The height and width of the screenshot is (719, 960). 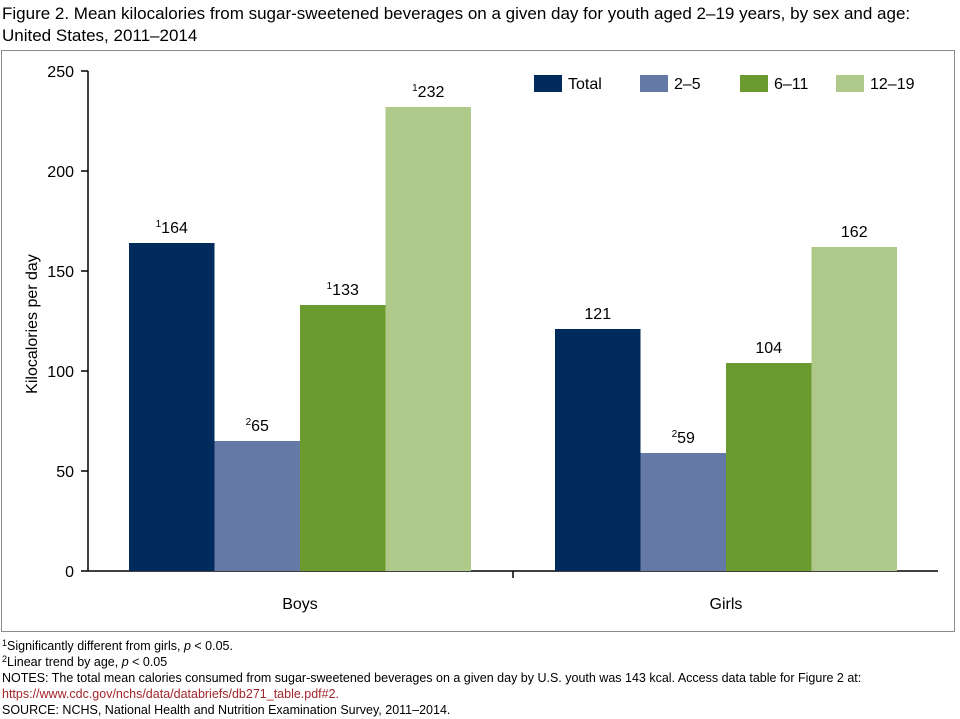 What do you see at coordinates (211, 646) in the screenshot?
I see `footnote-1-rest: < 0.05.` at bounding box center [211, 646].